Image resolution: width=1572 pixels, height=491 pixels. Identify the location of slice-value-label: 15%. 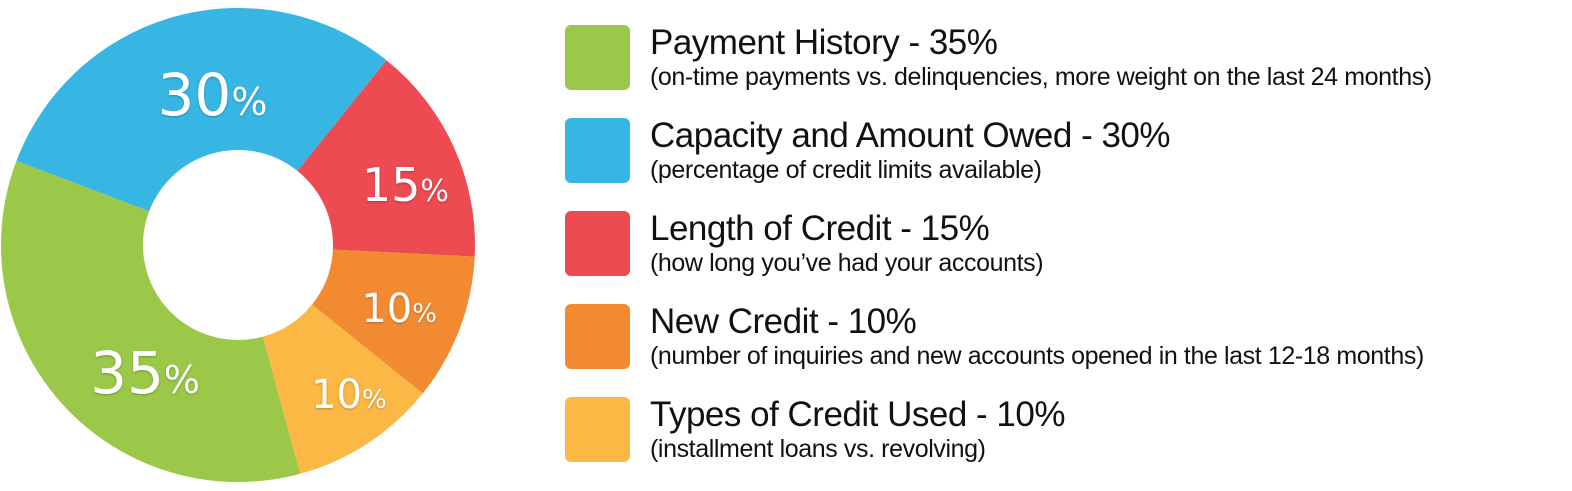
(405, 185).